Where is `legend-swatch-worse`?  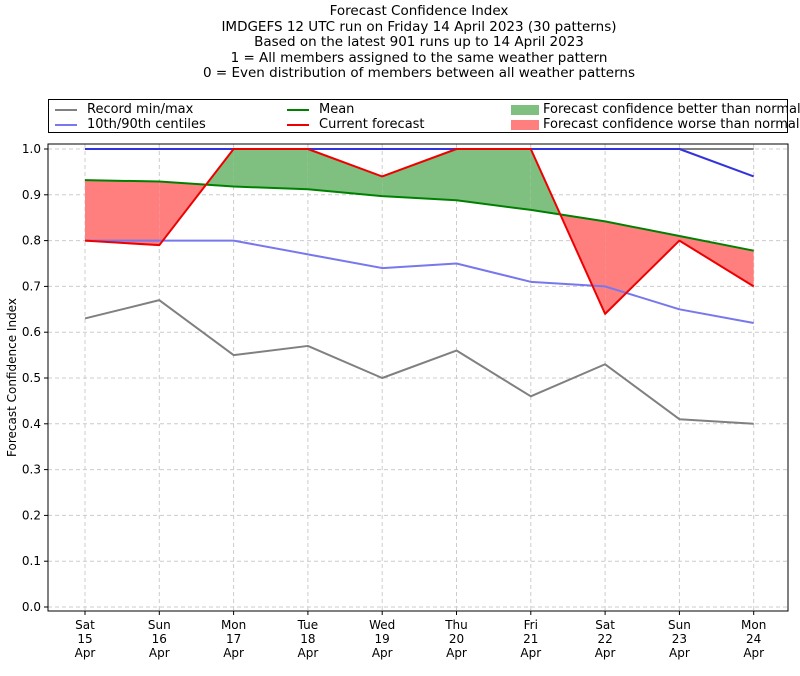
legend-swatch-worse is located at coordinates (525, 125).